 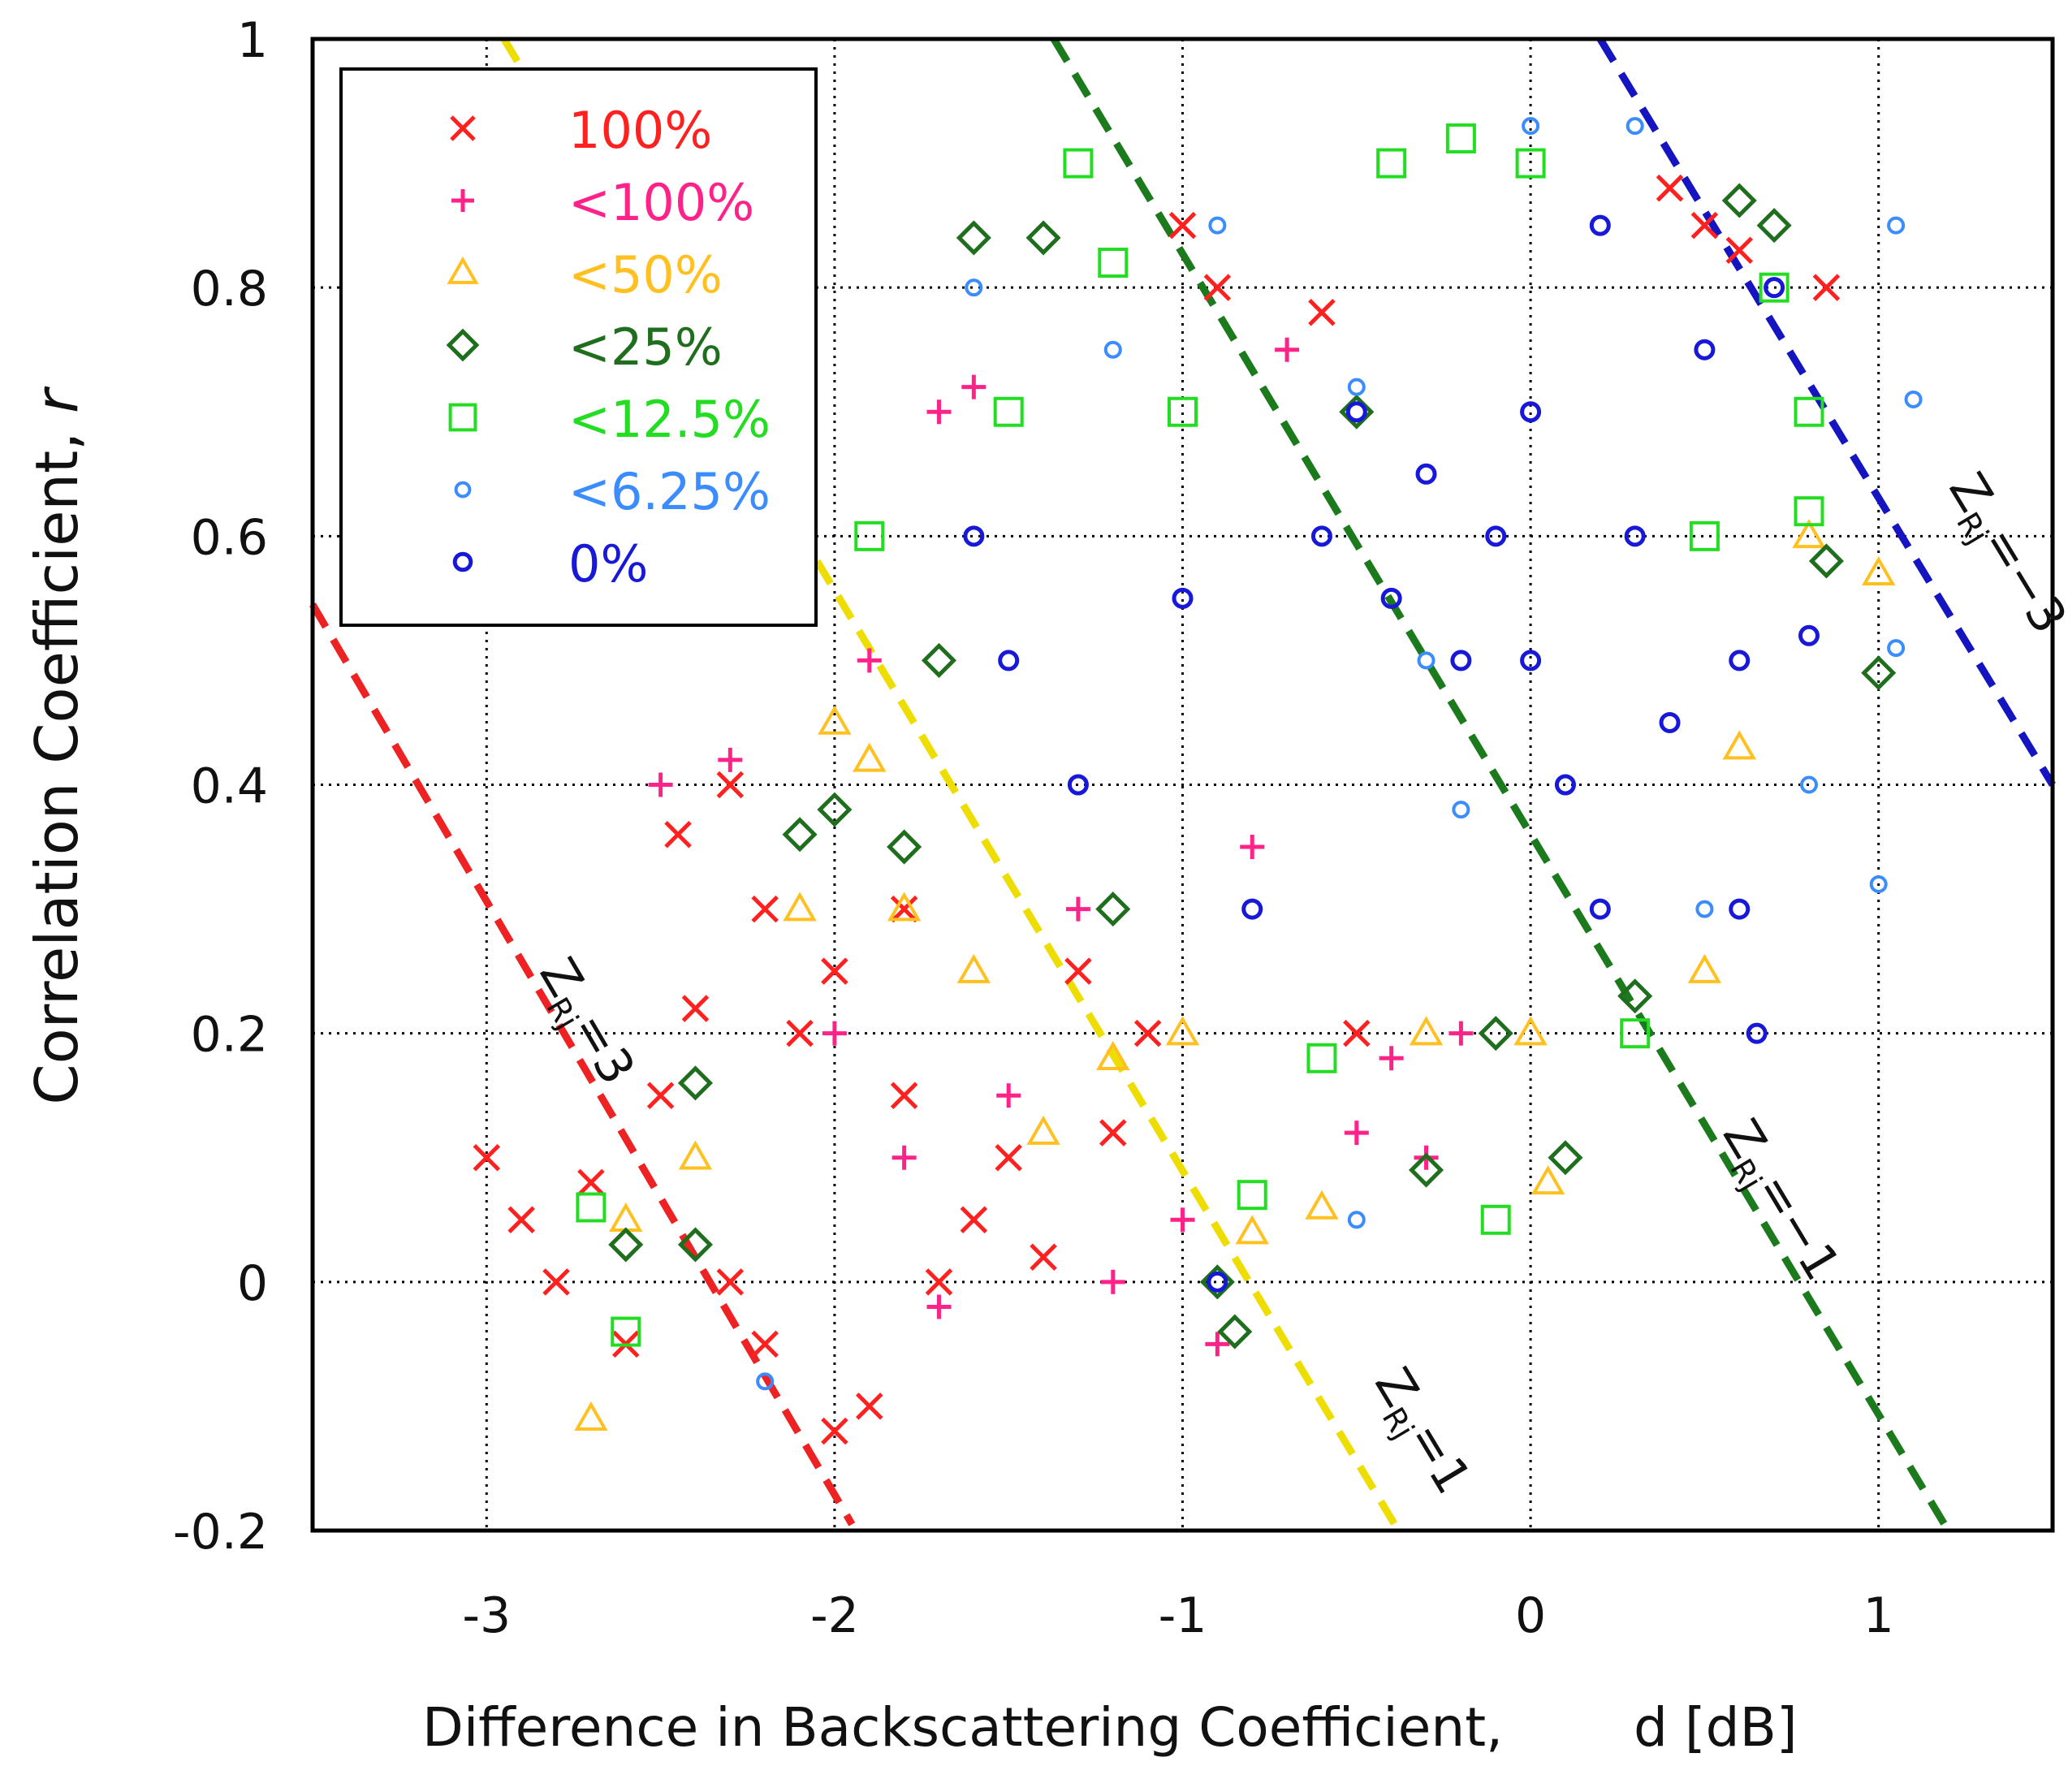 What do you see at coordinates (1716, 1727) in the screenshot?
I see `x-axis-unit: d [dB]` at bounding box center [1716, 1727].